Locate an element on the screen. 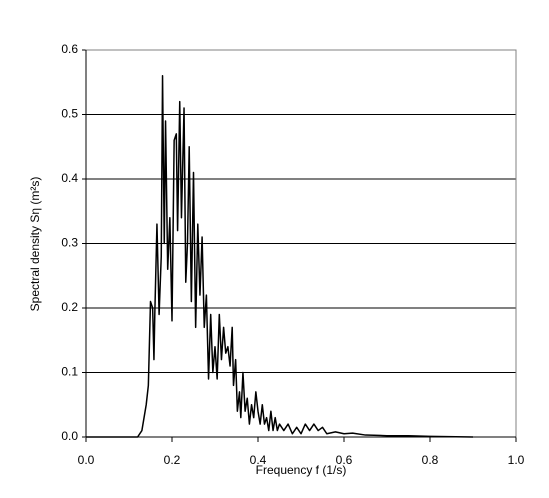 The height and width of the screenshot is (498, 549). y-axis-label: Spectral density Sη (m²s) is located at coordinates (35, 244).